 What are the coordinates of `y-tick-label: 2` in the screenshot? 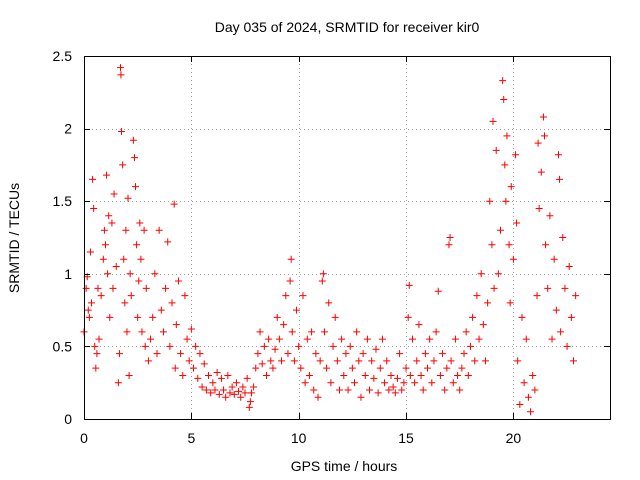 It's located at (68, 129).